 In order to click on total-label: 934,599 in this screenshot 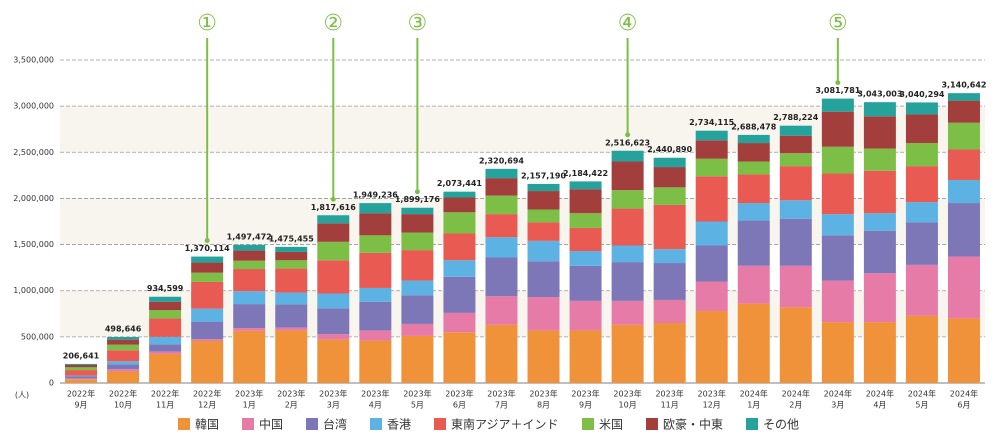, I will do `click(165, 288)`.